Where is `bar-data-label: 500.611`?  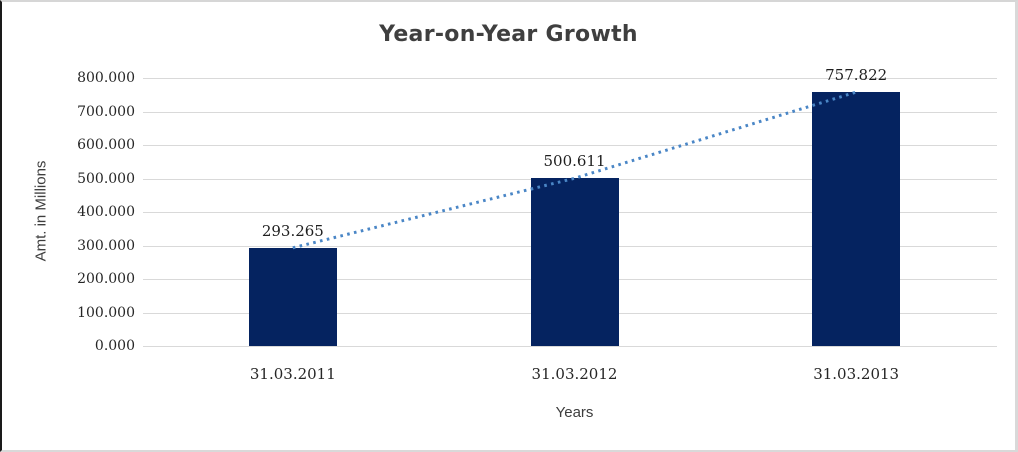 bar-data-label: 500.611 is located at coordinates (574, 161).